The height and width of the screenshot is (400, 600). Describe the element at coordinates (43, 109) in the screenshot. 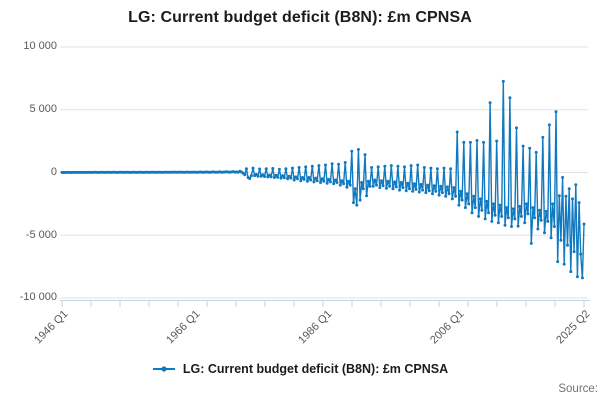

I see `y-tick-label: 5 000` at that location.